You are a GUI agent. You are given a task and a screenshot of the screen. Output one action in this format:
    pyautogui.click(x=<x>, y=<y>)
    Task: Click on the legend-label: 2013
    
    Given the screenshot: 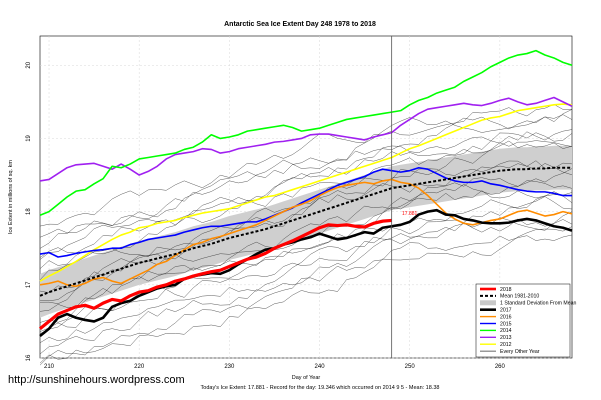 What is the action you would take?
    pyautogui.click(x=506, y=338)
    